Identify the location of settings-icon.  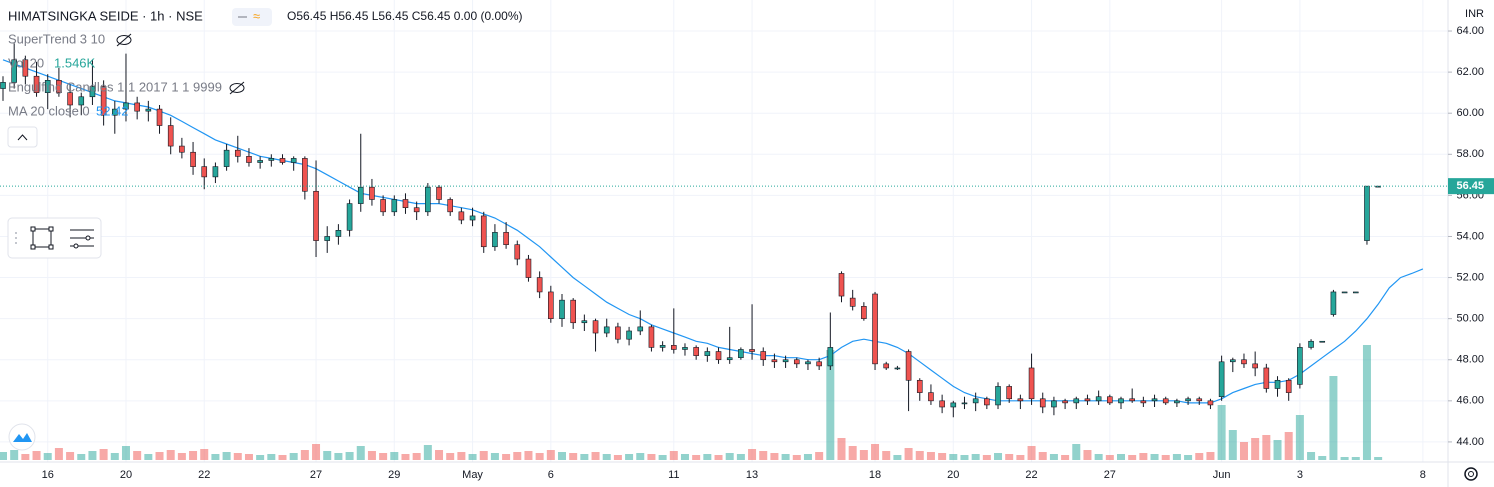
(1471, 474).